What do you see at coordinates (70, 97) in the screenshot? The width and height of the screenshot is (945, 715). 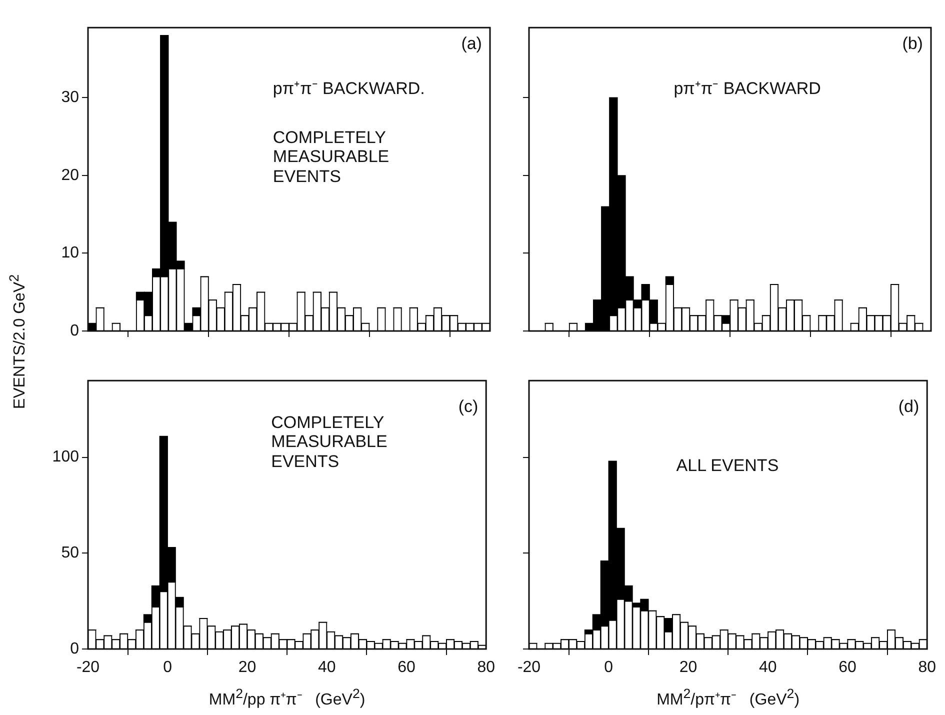 I see `y-tick-label: 30` at bounding box center [70, 97].